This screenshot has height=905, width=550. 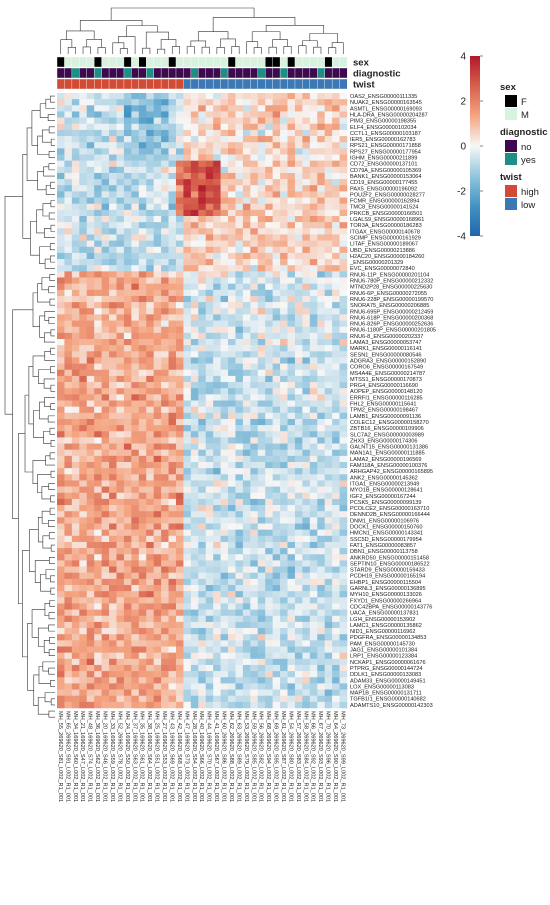 What do you see at coordinates (391, 288) in the screenshot?
I see `row-label: MTND2P28_ENSG00000225630` at bounding box center [391, 288].